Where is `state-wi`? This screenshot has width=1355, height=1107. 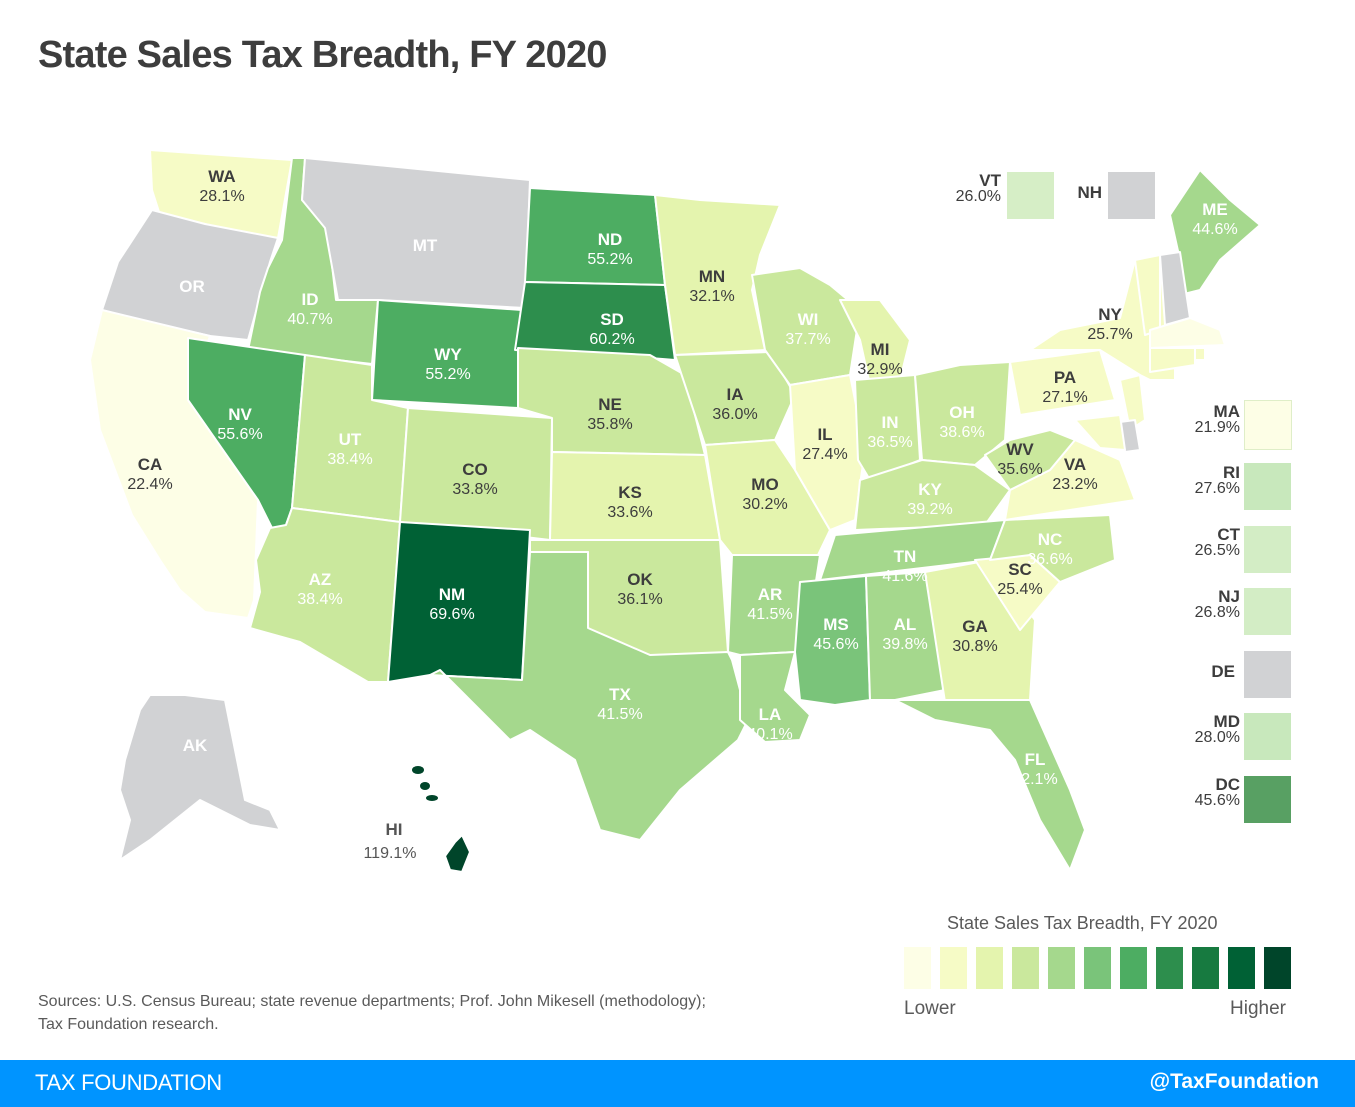
state-wi is located at coordinates (806, 326).